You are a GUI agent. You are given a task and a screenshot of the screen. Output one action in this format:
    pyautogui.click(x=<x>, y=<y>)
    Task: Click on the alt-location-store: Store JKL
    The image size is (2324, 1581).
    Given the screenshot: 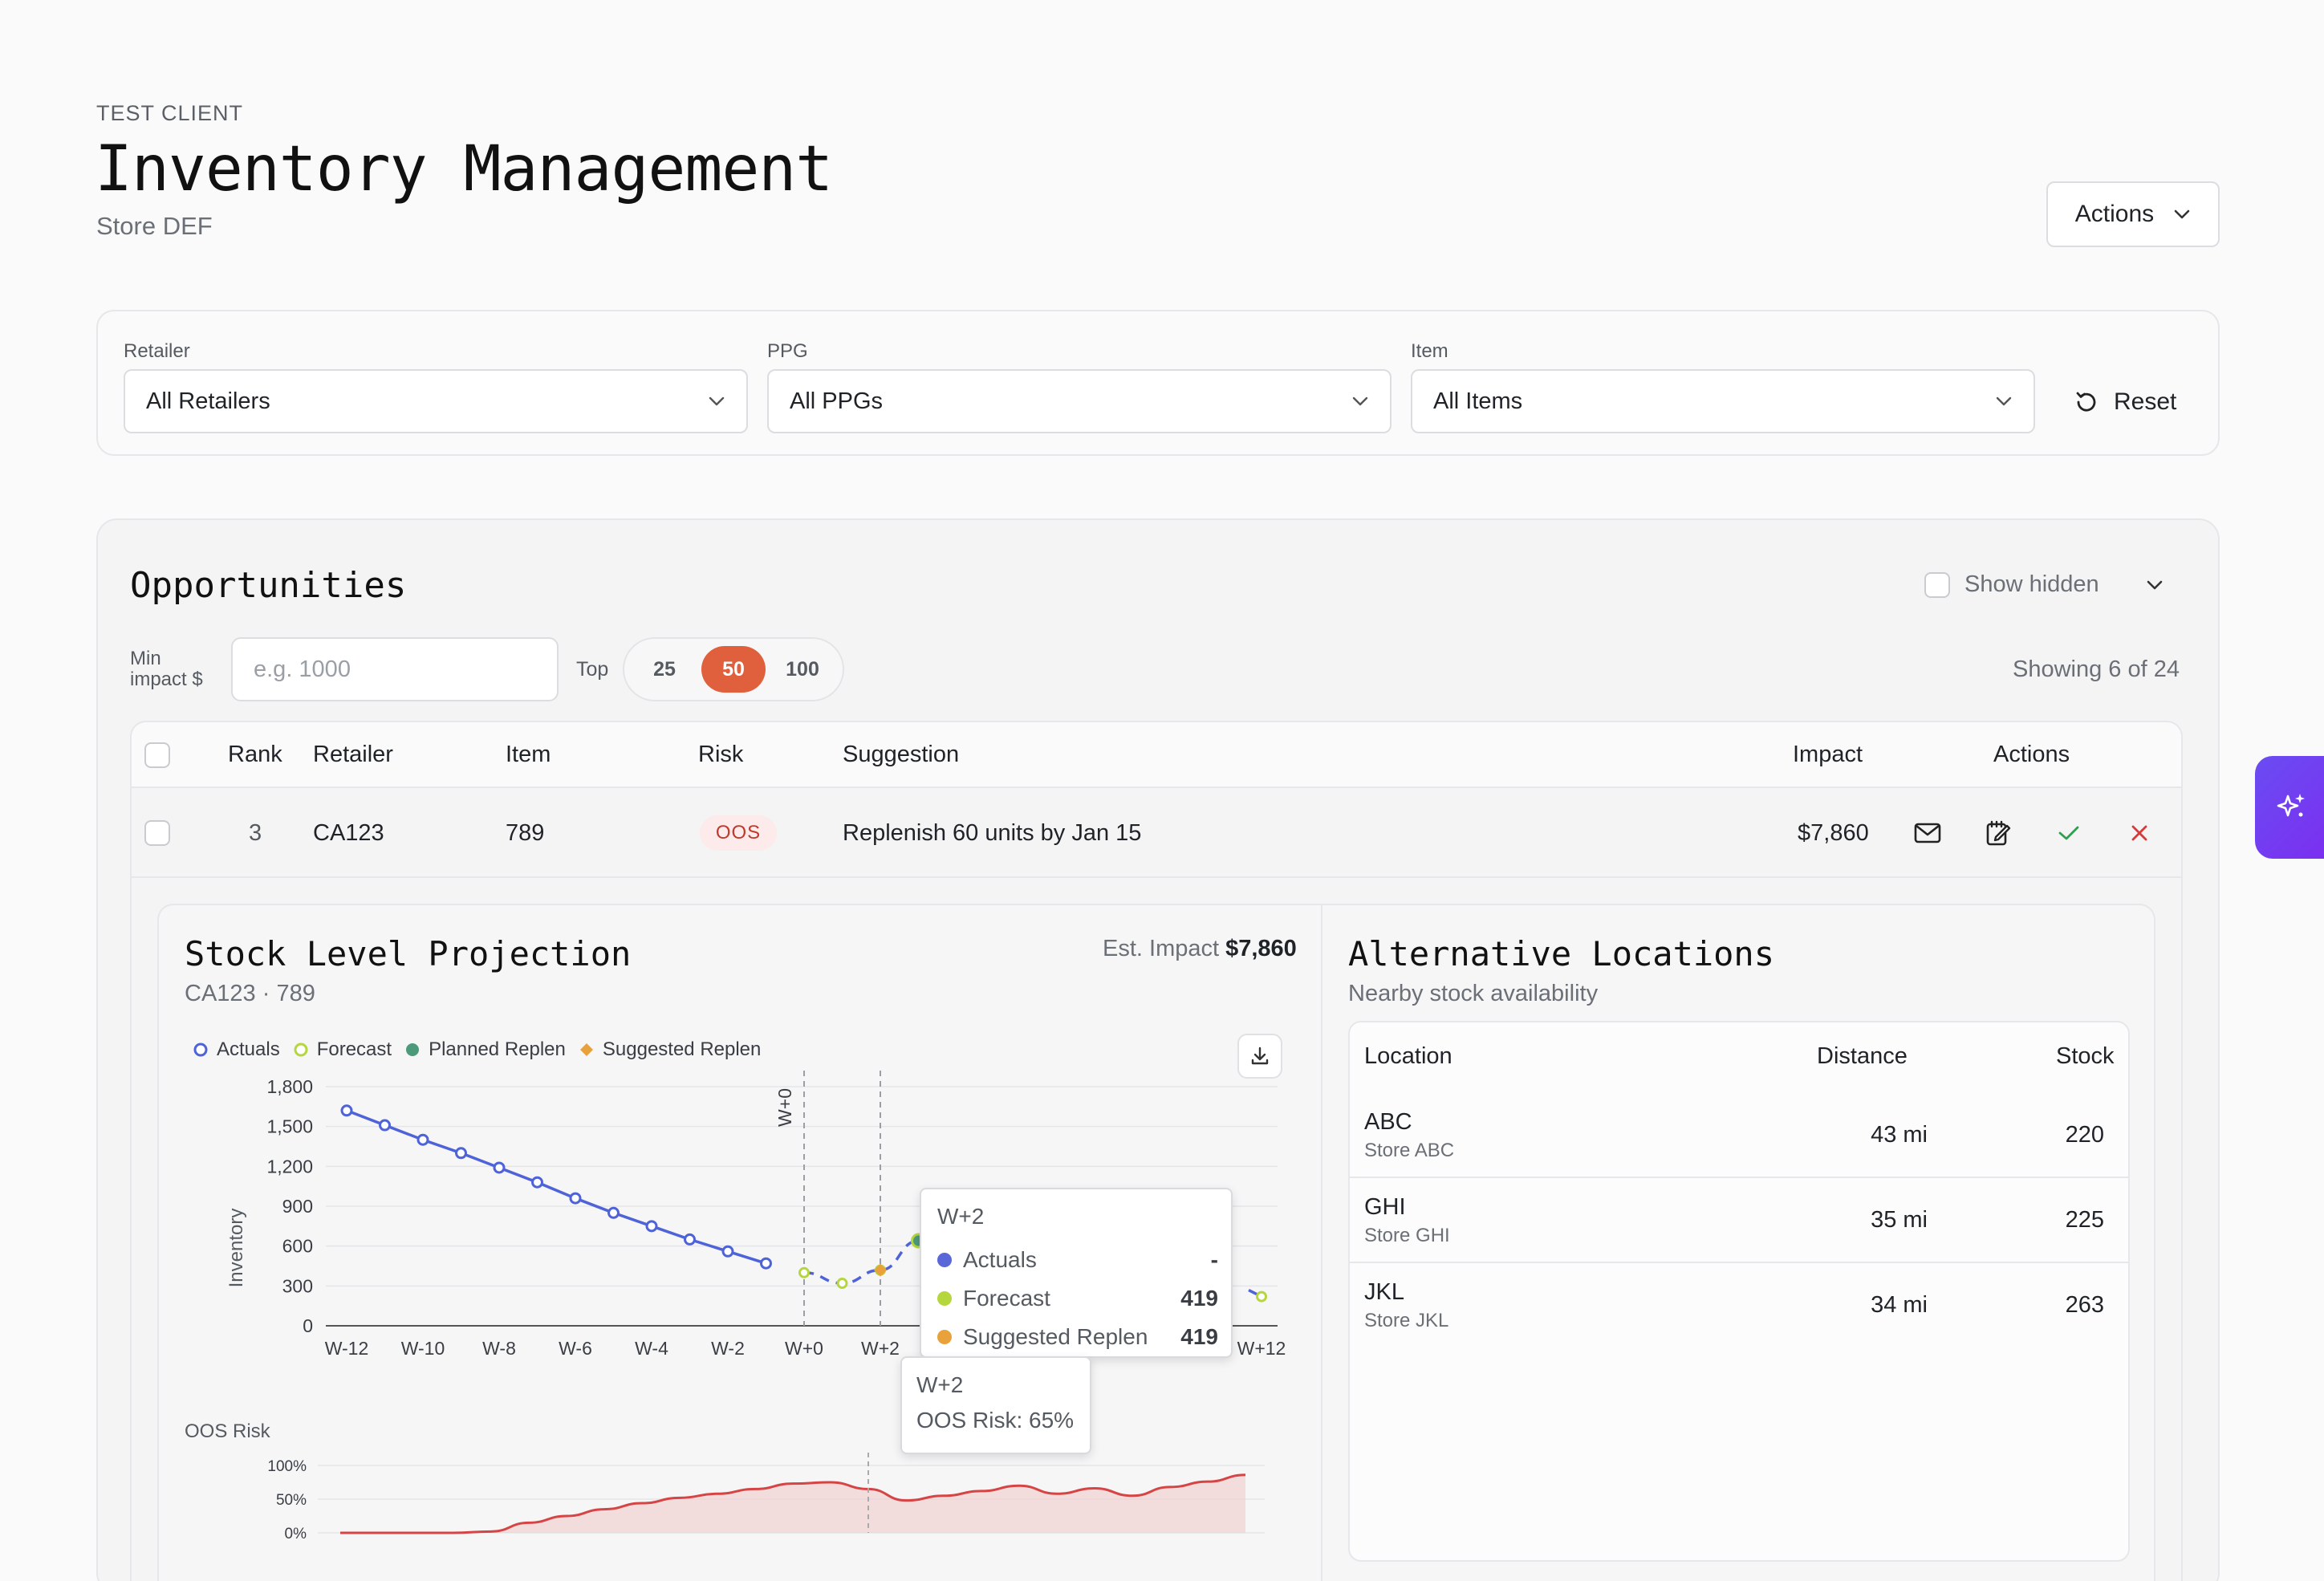 What is the action you would take?
    pyautogui.click(x=1406, y=1320)
    